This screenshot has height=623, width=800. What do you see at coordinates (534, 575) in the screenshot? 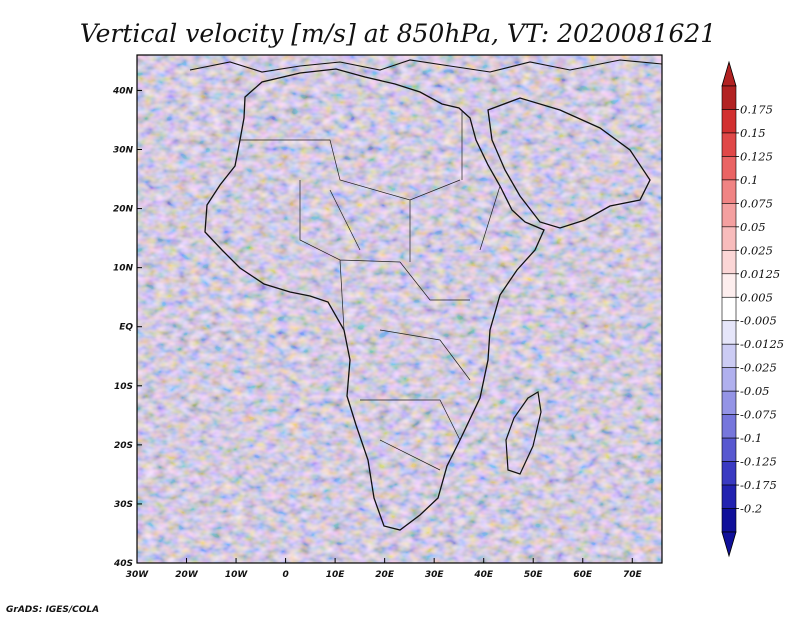
I see `x-tick-label: 50E` at bounding box center [534, 575].